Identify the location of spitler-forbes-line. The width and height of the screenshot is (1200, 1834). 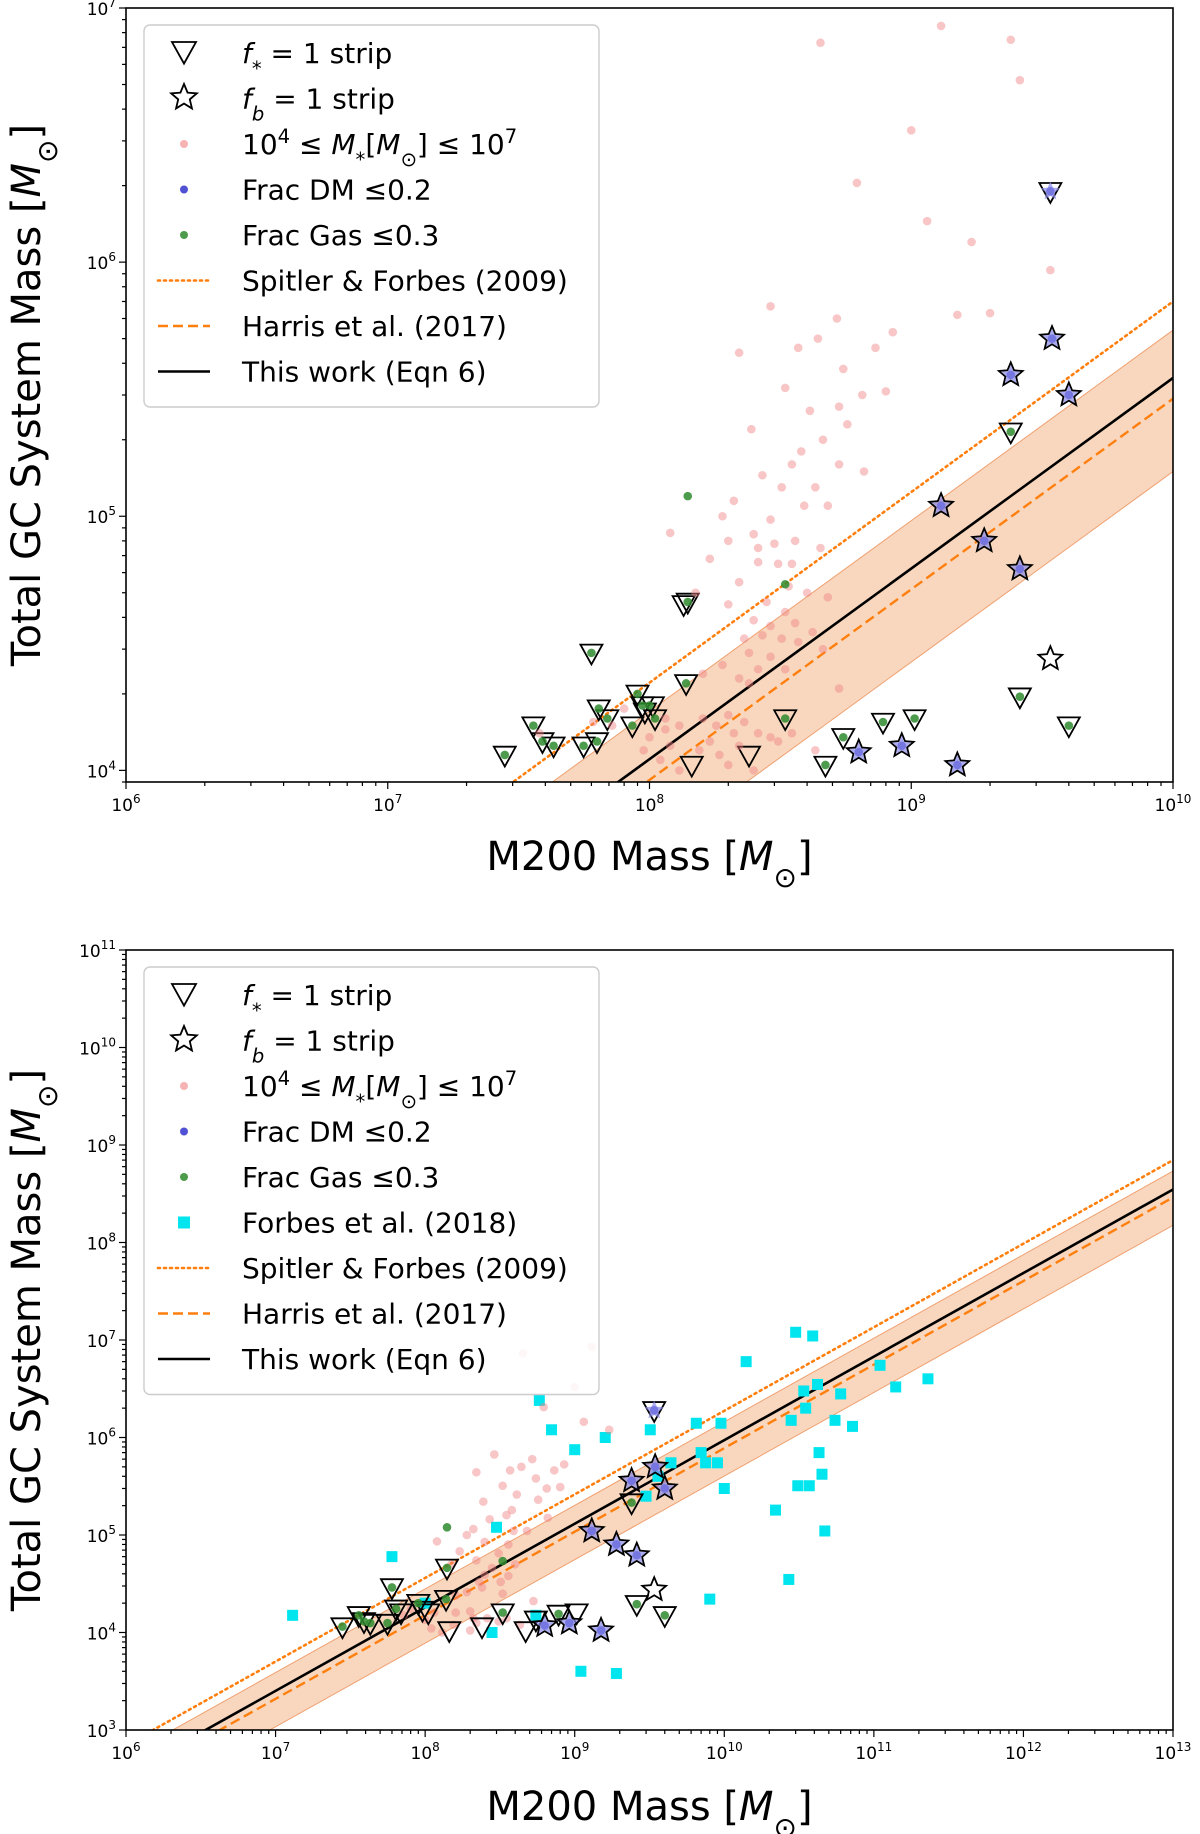
(841, 541).